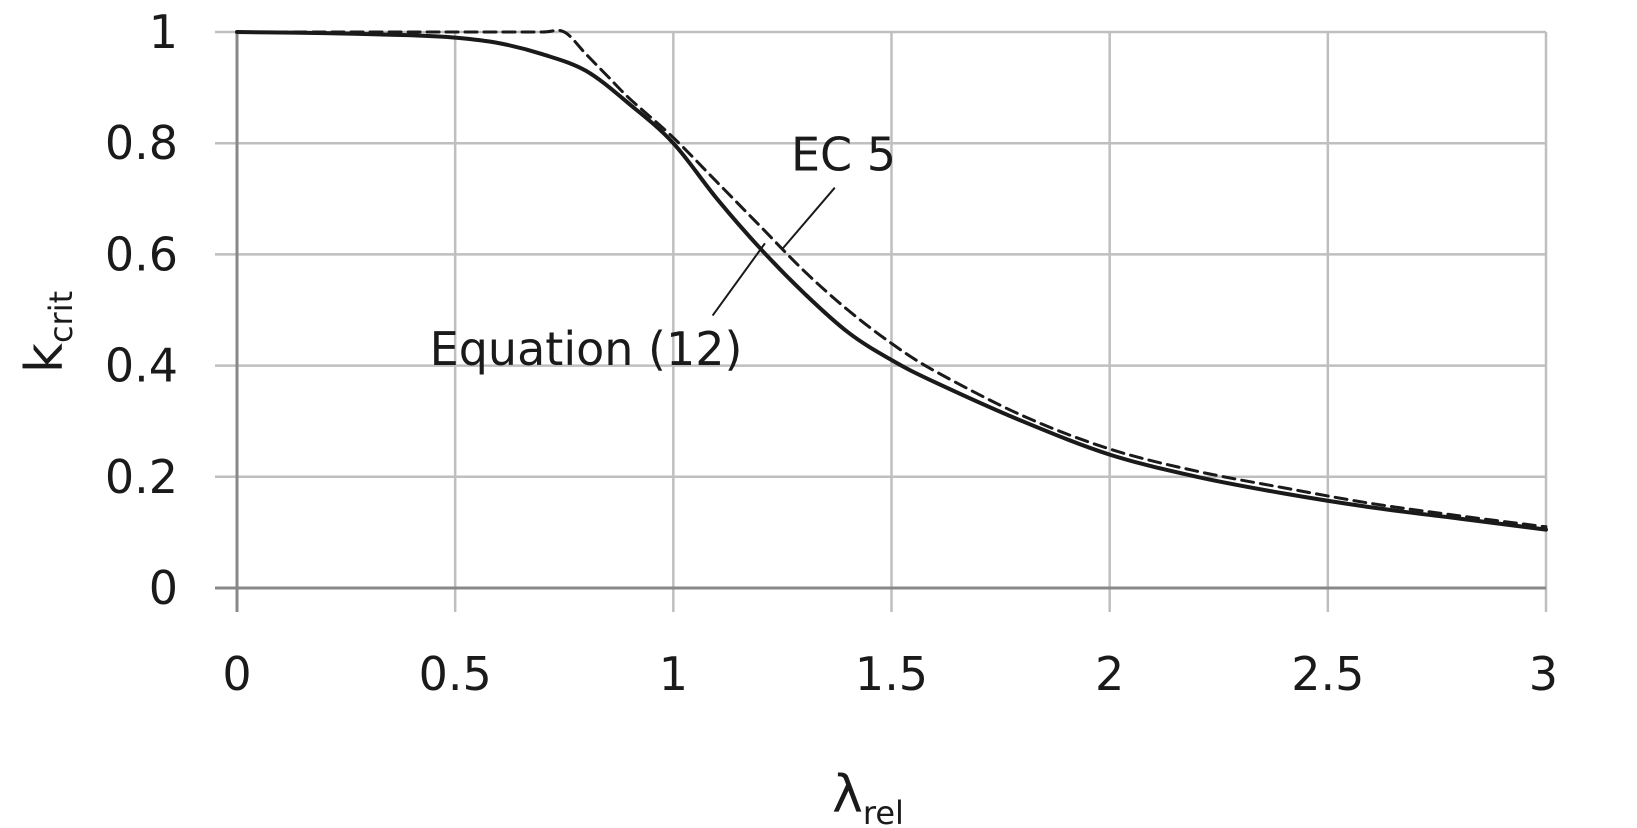 This screenshot has width=1637, height=828. I want to click on x-tick-label: 1, so click(673, 674).